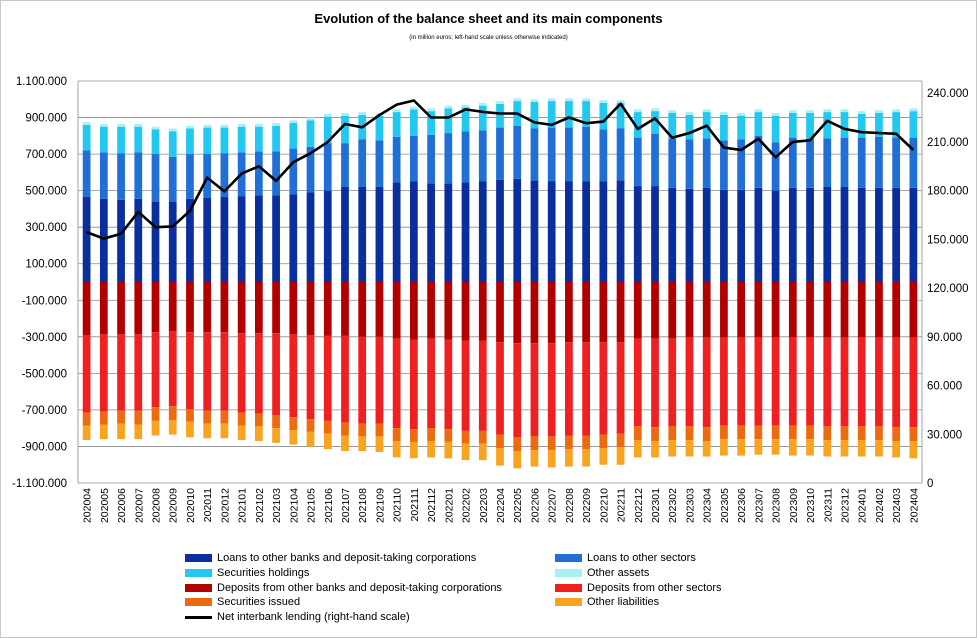 The width and height of the screenshot is (977, 638). Describe the element at coordinates (431, 310) in the screenshot. I see `bar-segment-202112-s4` at that location.